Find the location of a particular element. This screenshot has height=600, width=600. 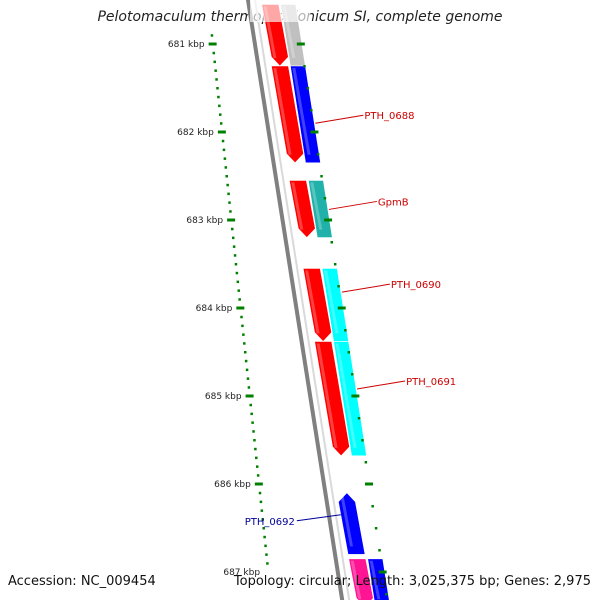

top-fade is located at coordinates (280, 11).